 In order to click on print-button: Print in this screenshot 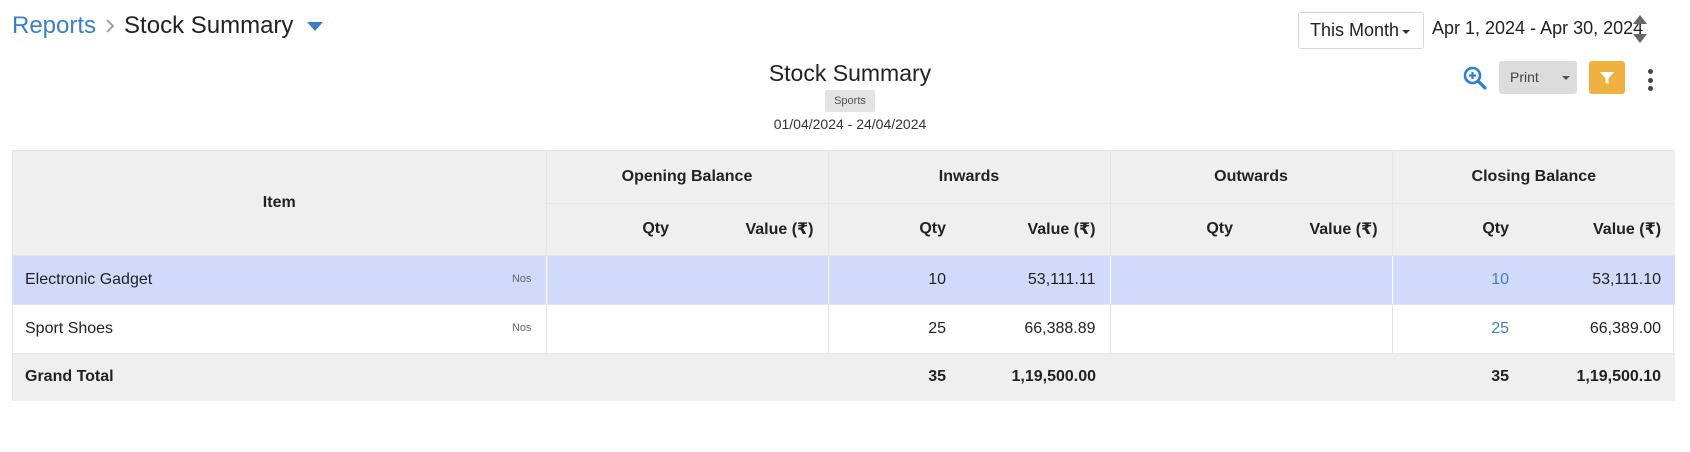, I will do `click(1538, 77)`.